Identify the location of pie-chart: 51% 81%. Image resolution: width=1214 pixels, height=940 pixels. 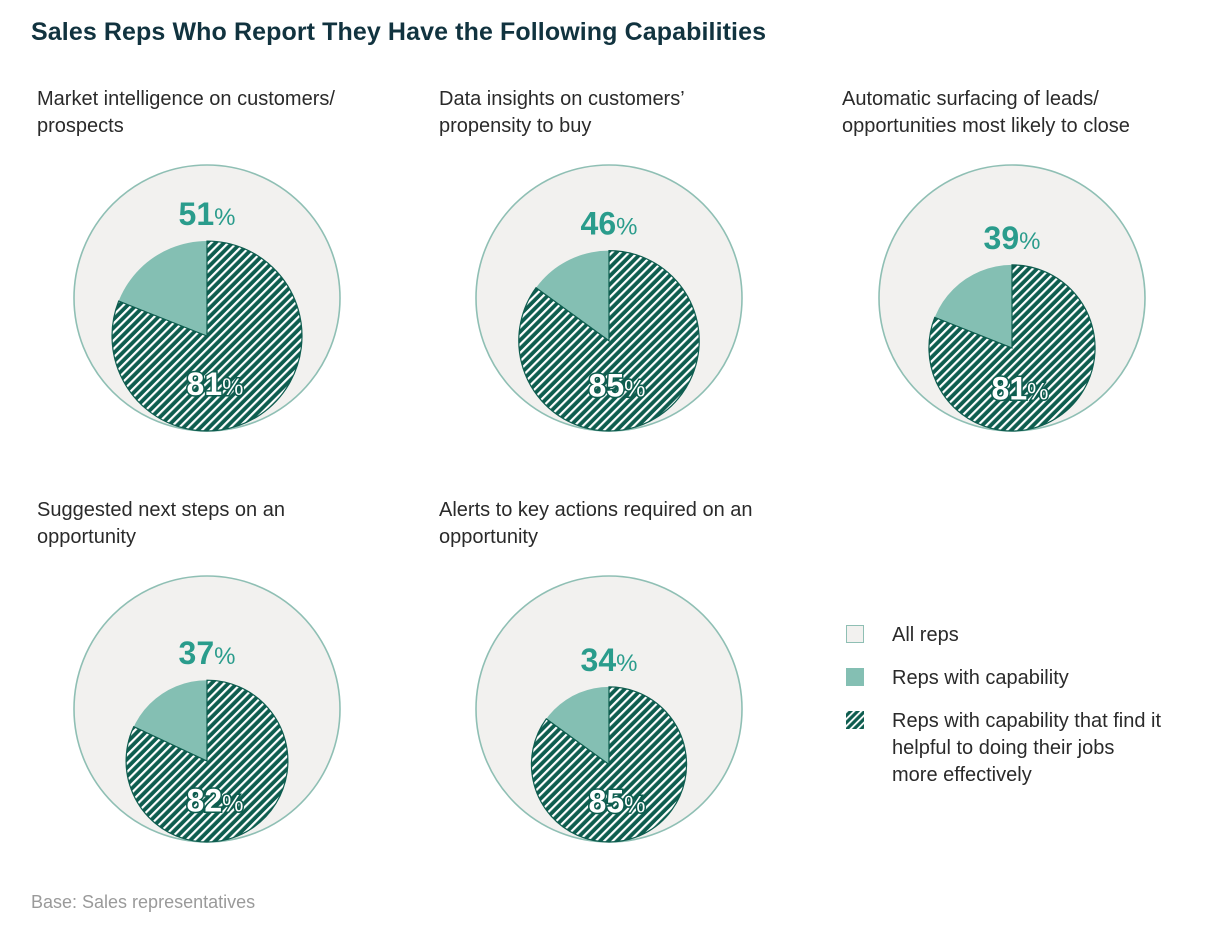
(207, 298).